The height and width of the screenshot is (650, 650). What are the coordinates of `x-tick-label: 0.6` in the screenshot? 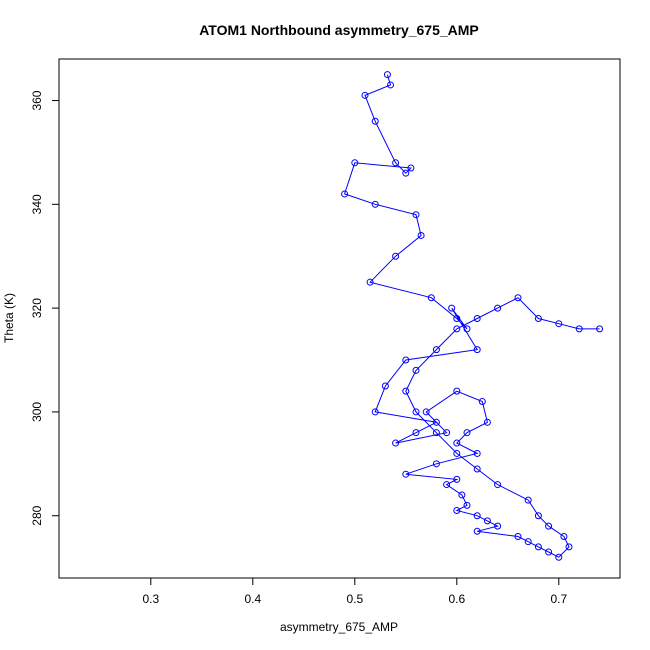 It's located at (456, 599).